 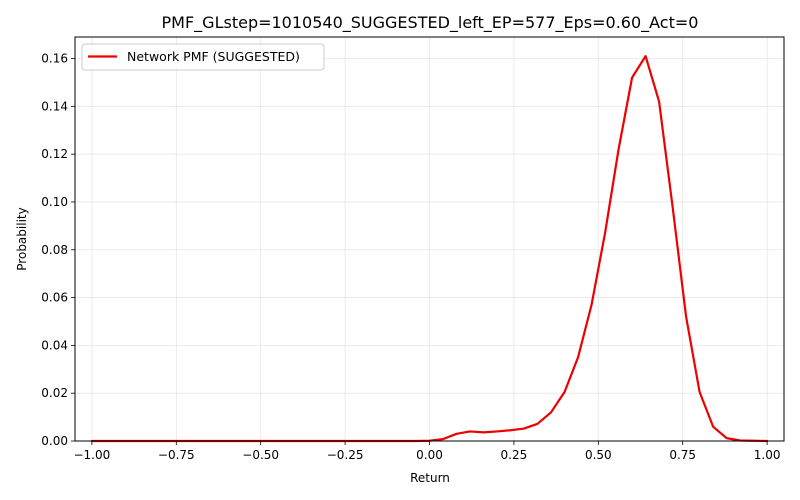 I want to click on y-tick-label: 0.16, so click(x=54, y=59).